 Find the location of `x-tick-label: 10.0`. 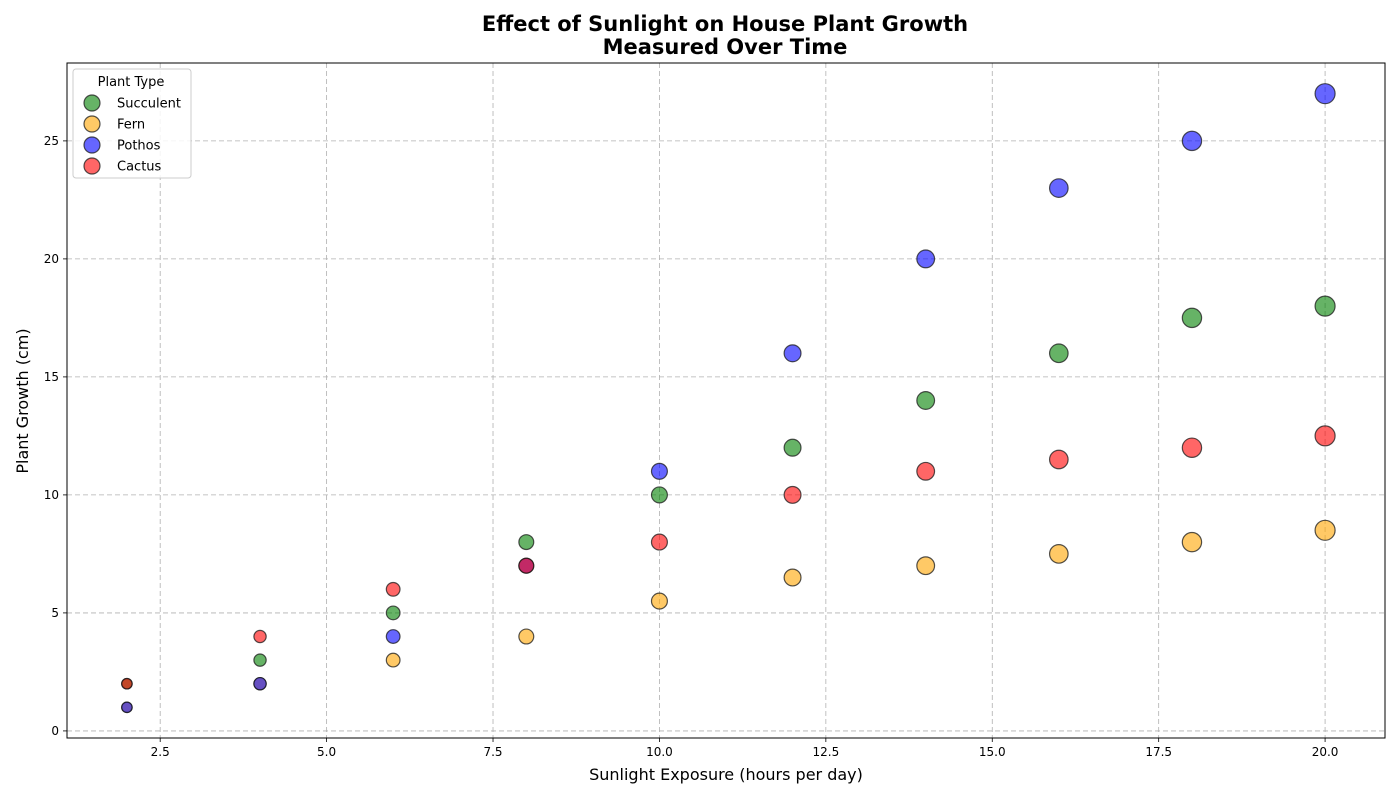

x-tick-label: 10.0 is located at coordinates (659, 752).